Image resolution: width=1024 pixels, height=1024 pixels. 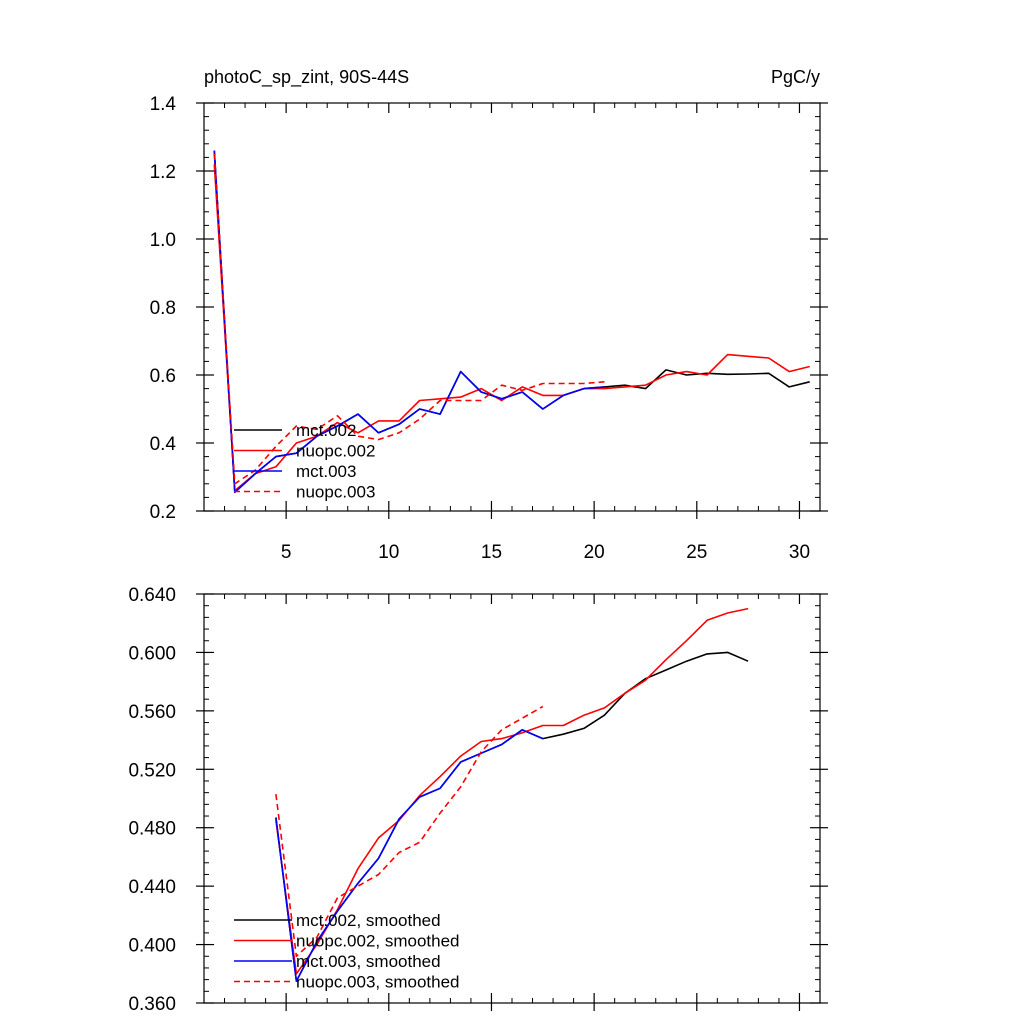 What do you see at coordinates (326, 471) in the screenshot?
I see `legend-label: mct.003` at bounding box center [326, 471].